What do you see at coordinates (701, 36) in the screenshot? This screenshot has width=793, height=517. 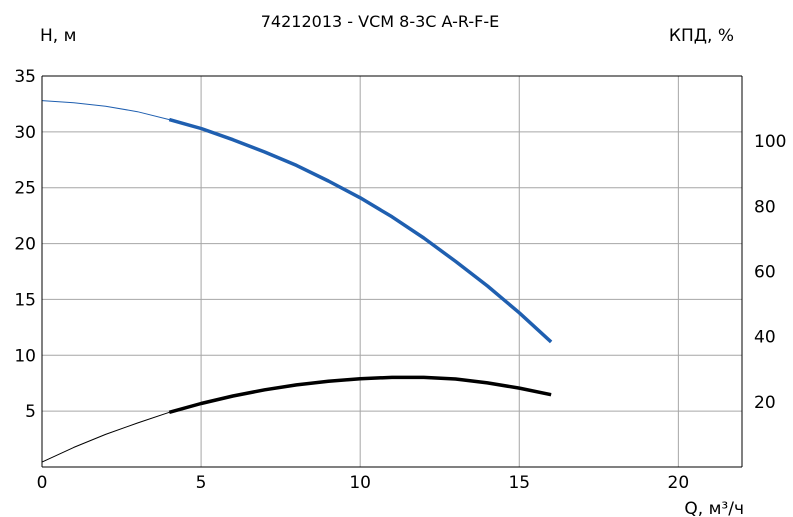 I see `y-axis-right-label: КПД, %` at bounding box center [701, 36].